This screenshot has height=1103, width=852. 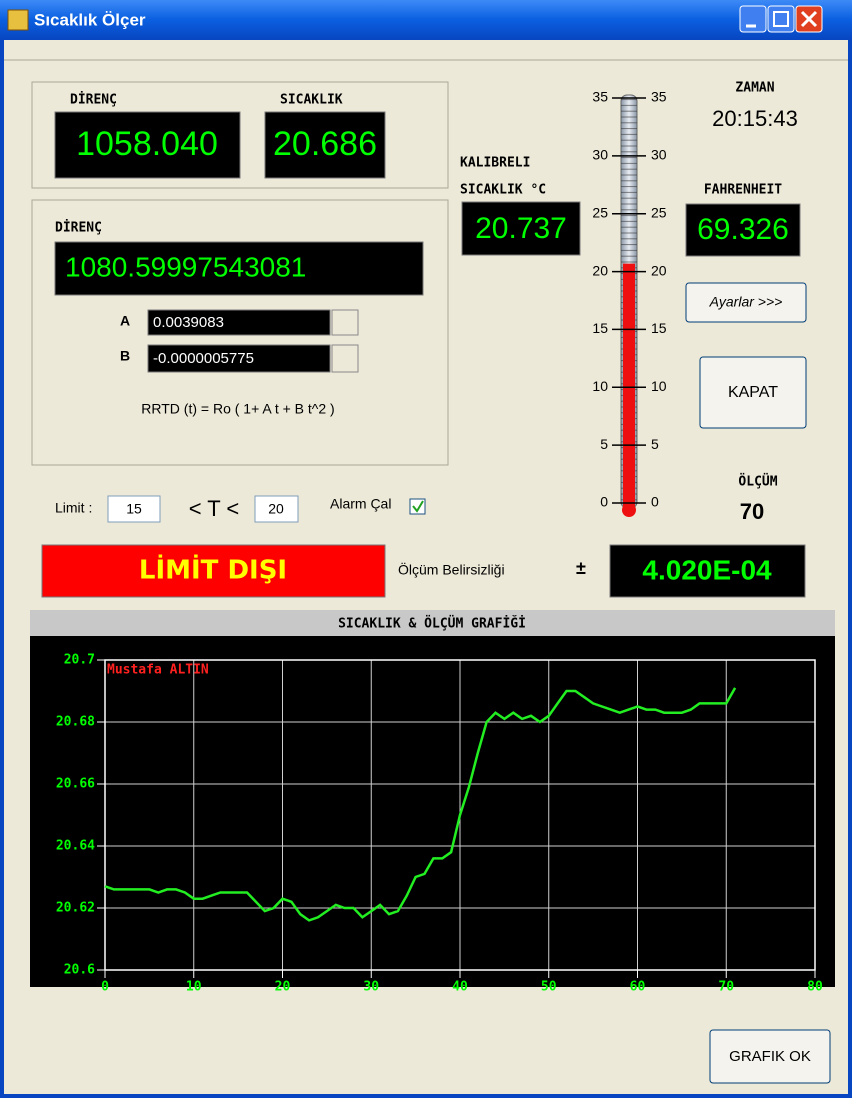 I want to click on label: ÖLÇÜM, so click(x=757, y=482).